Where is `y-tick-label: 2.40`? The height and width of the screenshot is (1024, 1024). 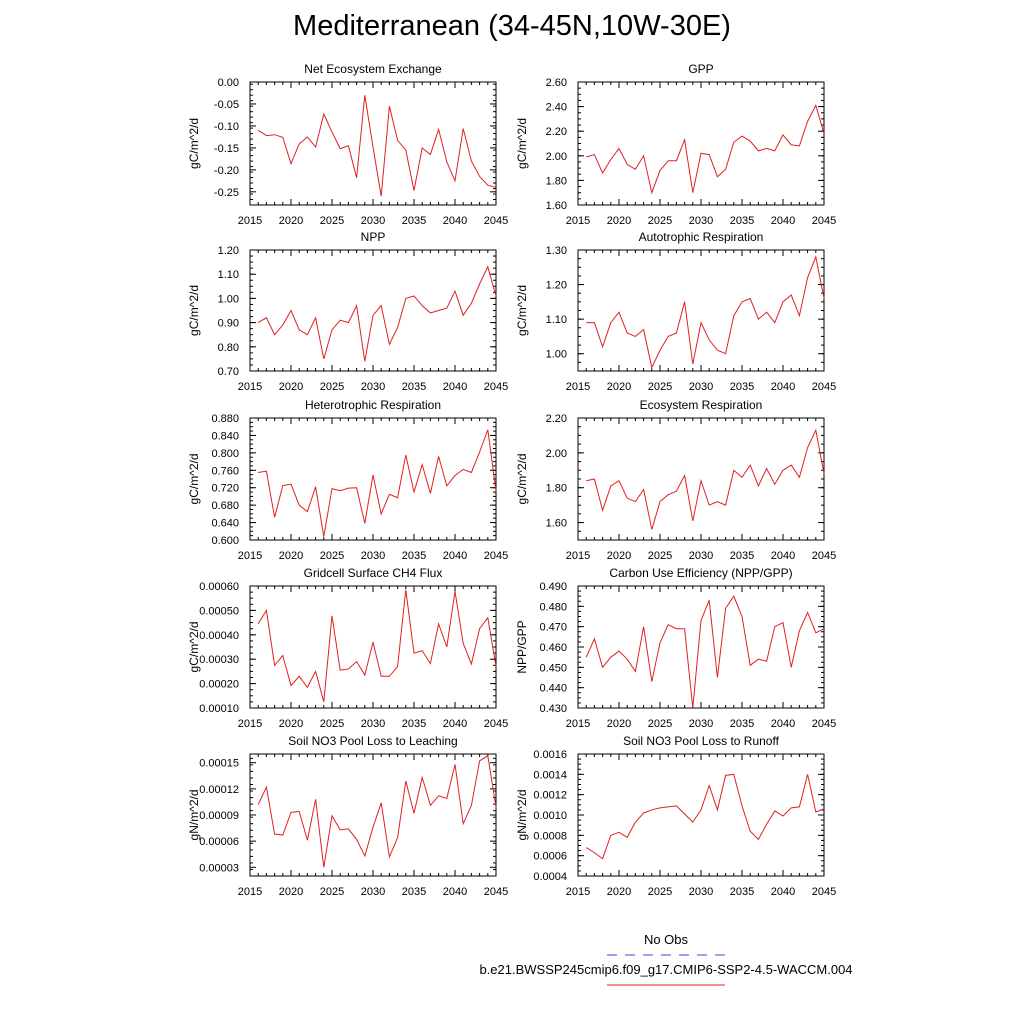 y-tick-label: 2.40 is located at coordinates (556, 108).